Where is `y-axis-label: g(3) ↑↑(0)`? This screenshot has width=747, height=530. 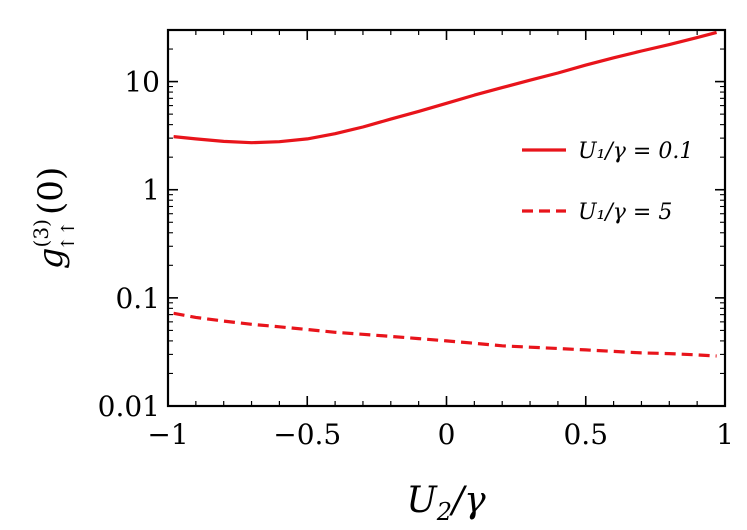 y-axis-label: g(3) ↑↑(0) is located at coordinates (54, 218).